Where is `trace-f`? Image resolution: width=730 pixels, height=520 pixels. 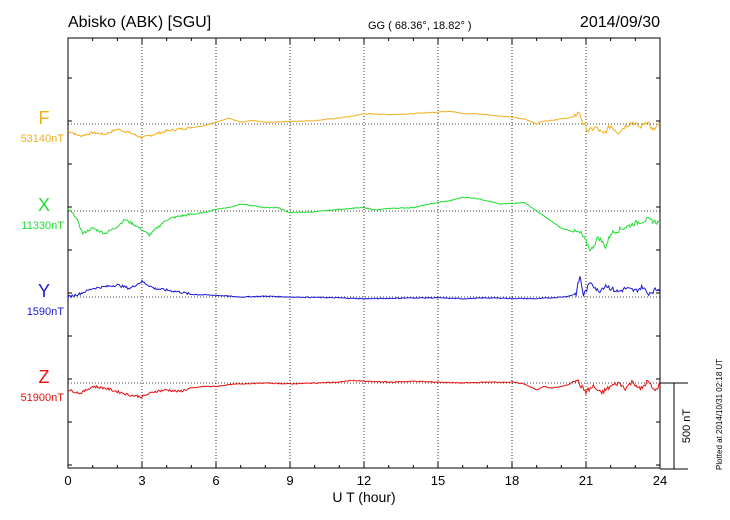
trace-f is located at coordinates (364, 124).